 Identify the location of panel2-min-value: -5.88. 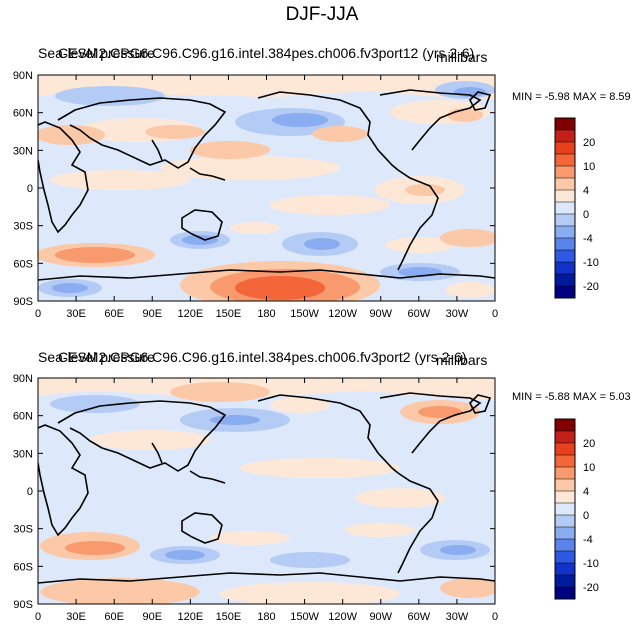
(557, 397).